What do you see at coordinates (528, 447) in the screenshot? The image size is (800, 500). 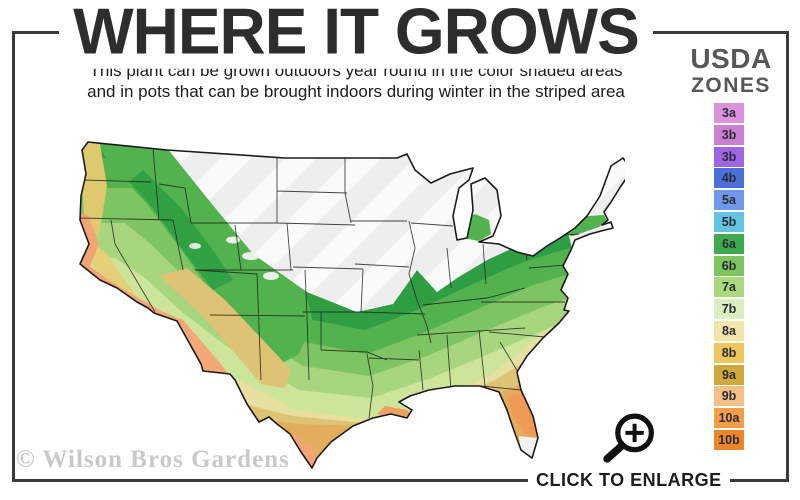 I see `map-region-south-florida-white` at bounding box center [528, 447].